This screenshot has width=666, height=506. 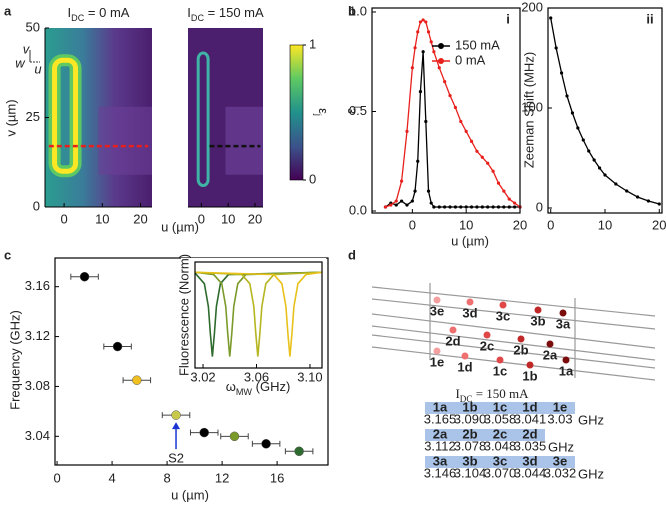 What do you see at coordinates (437, 361) in the screenshot?
I see `site-label: 1e` at bounding box center [437, 361].